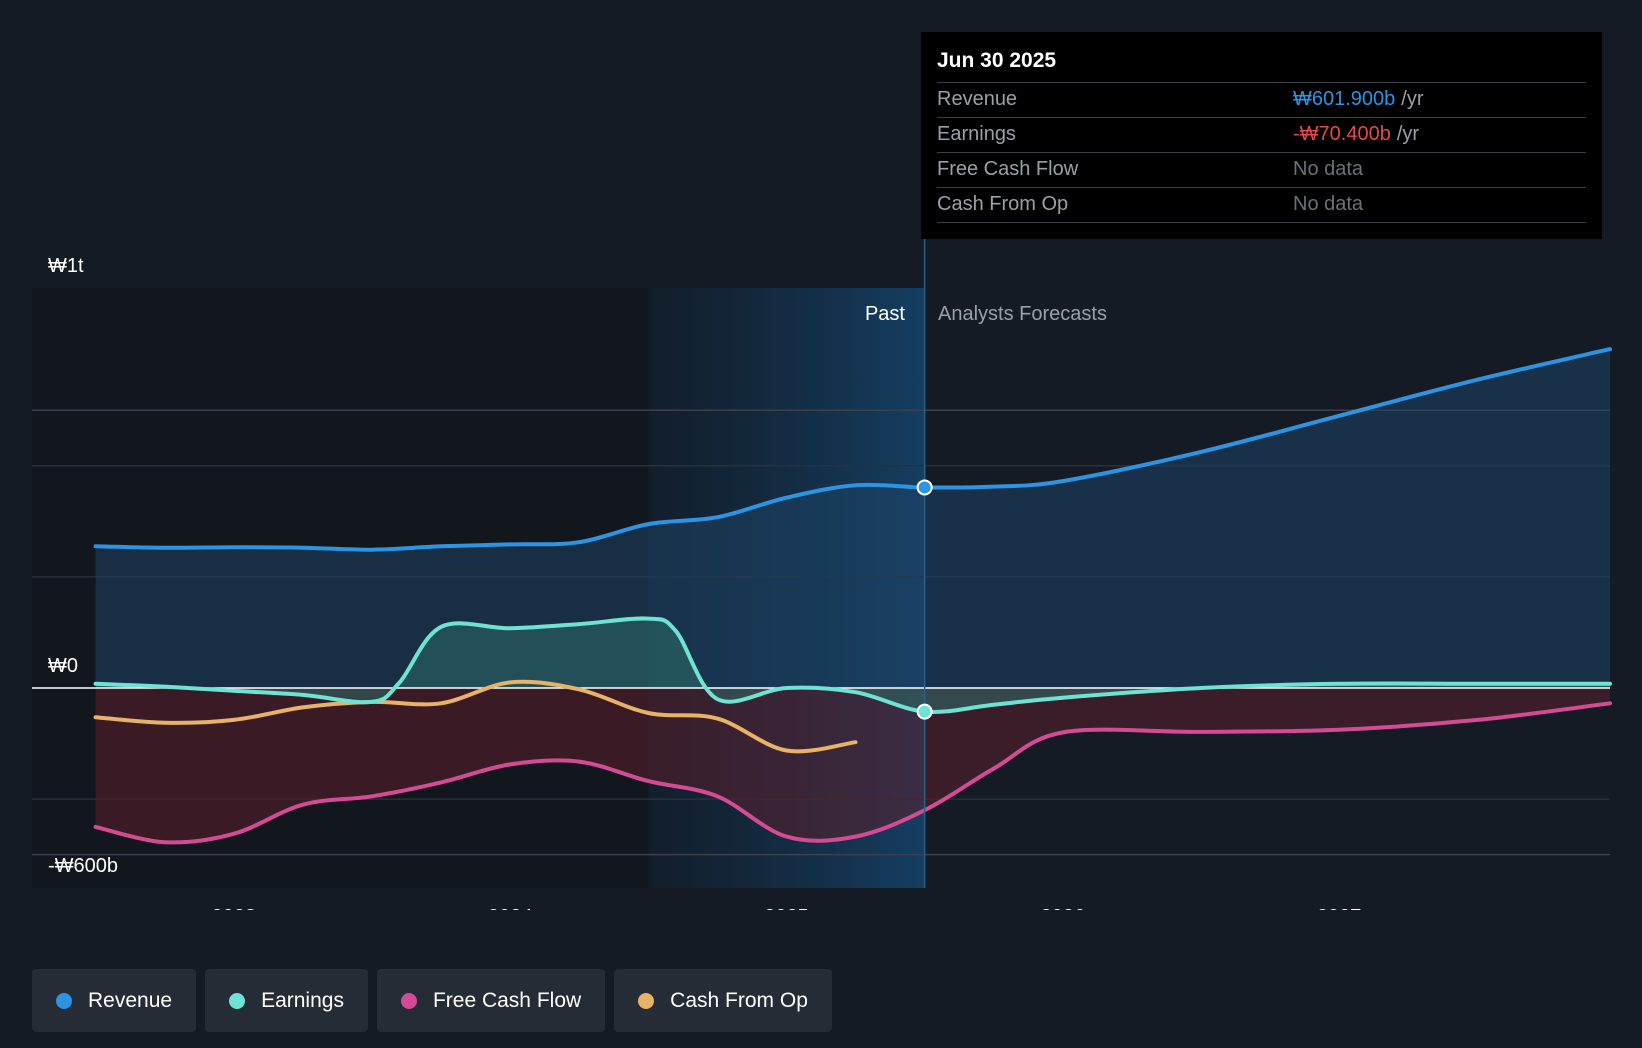 This screenshot has width=1642, height=1048. What do you see at coordinates (1344, 99) in the screenshot?
I see `tooltip-value: ₩601.900b` at bounding box center [1344, 99].